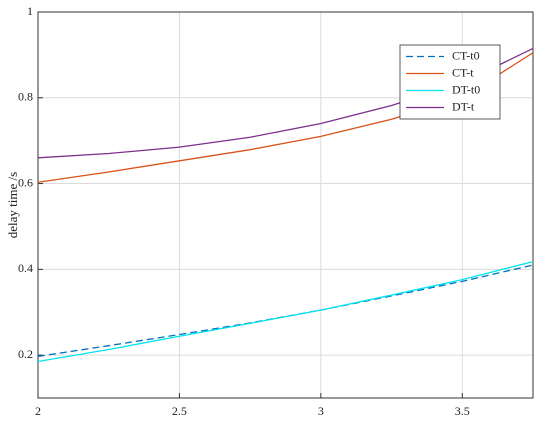 The height and width of the screenshot is (426, 550). Describe the element at coordinates (466, 55) in the screenshot. I see `legend-label: CT-t0` at that location.